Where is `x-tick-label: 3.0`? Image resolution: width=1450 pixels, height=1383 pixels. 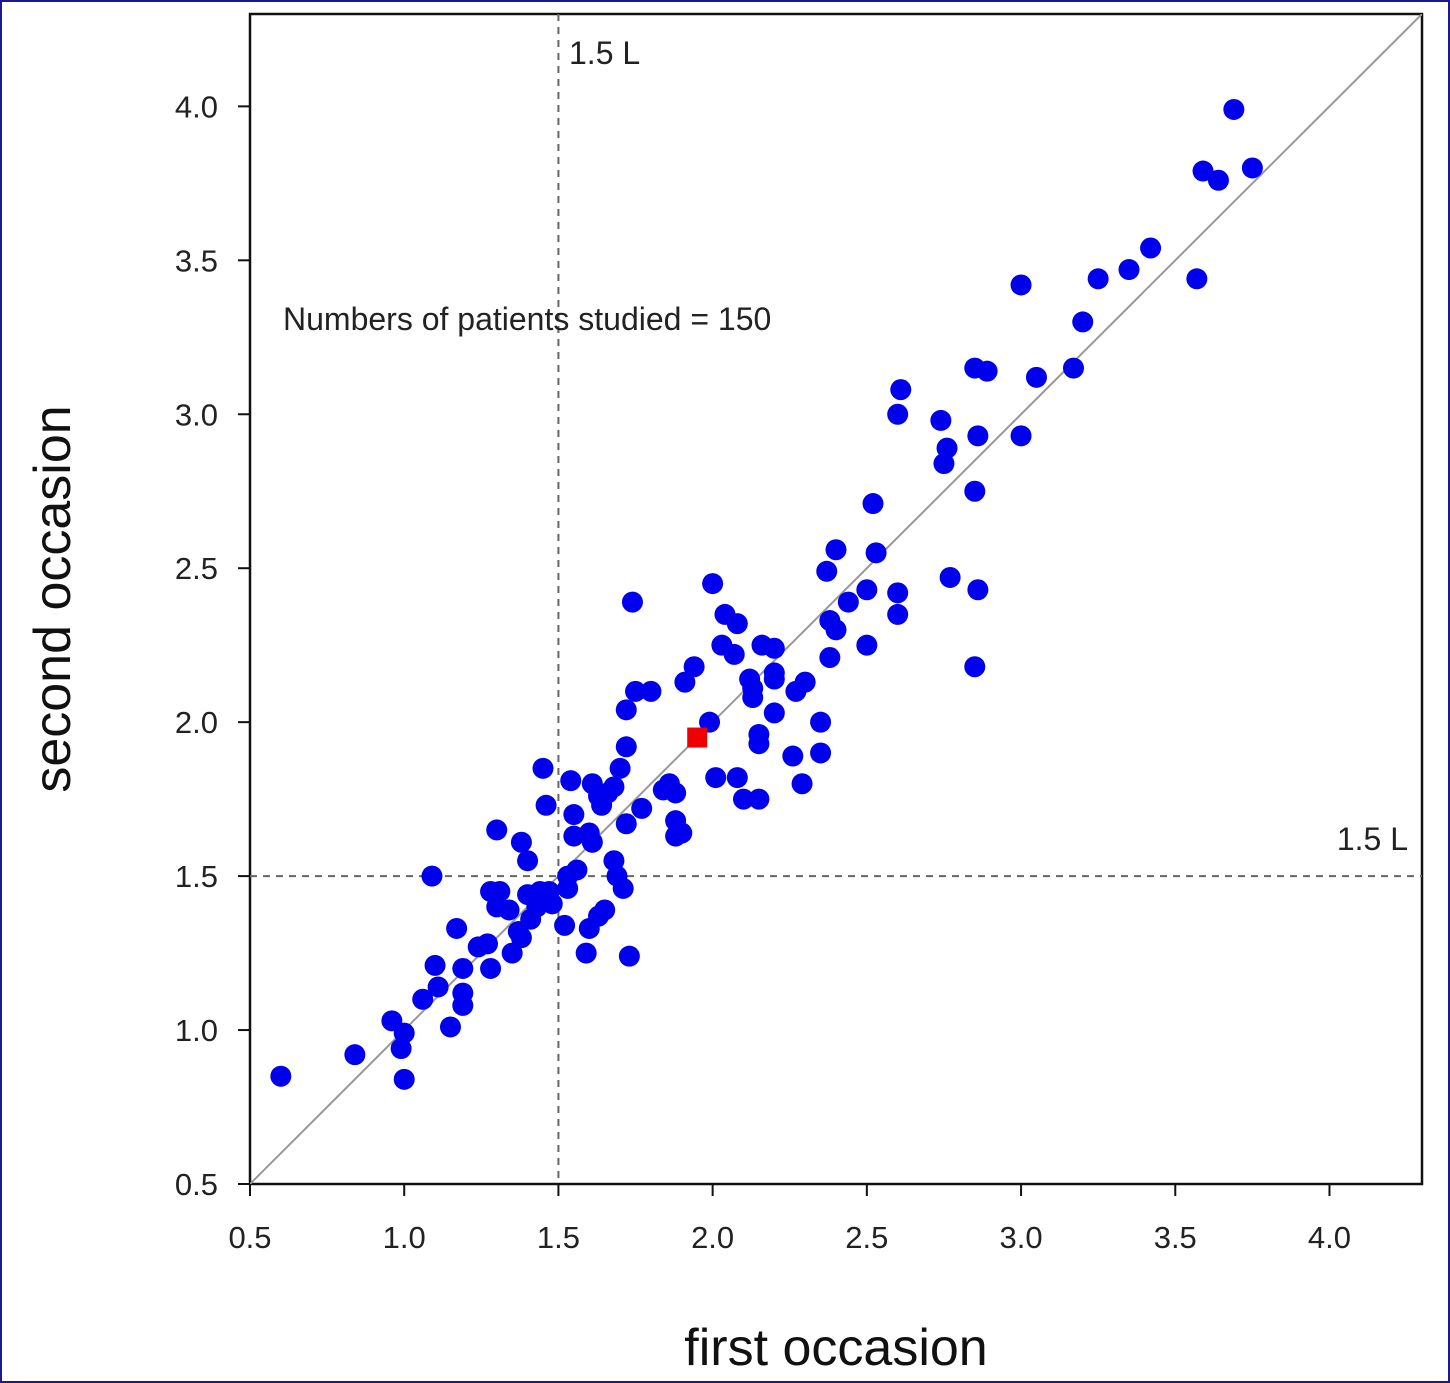 x-tick-label: 3.0 is located at coordinates (1020, 1237).